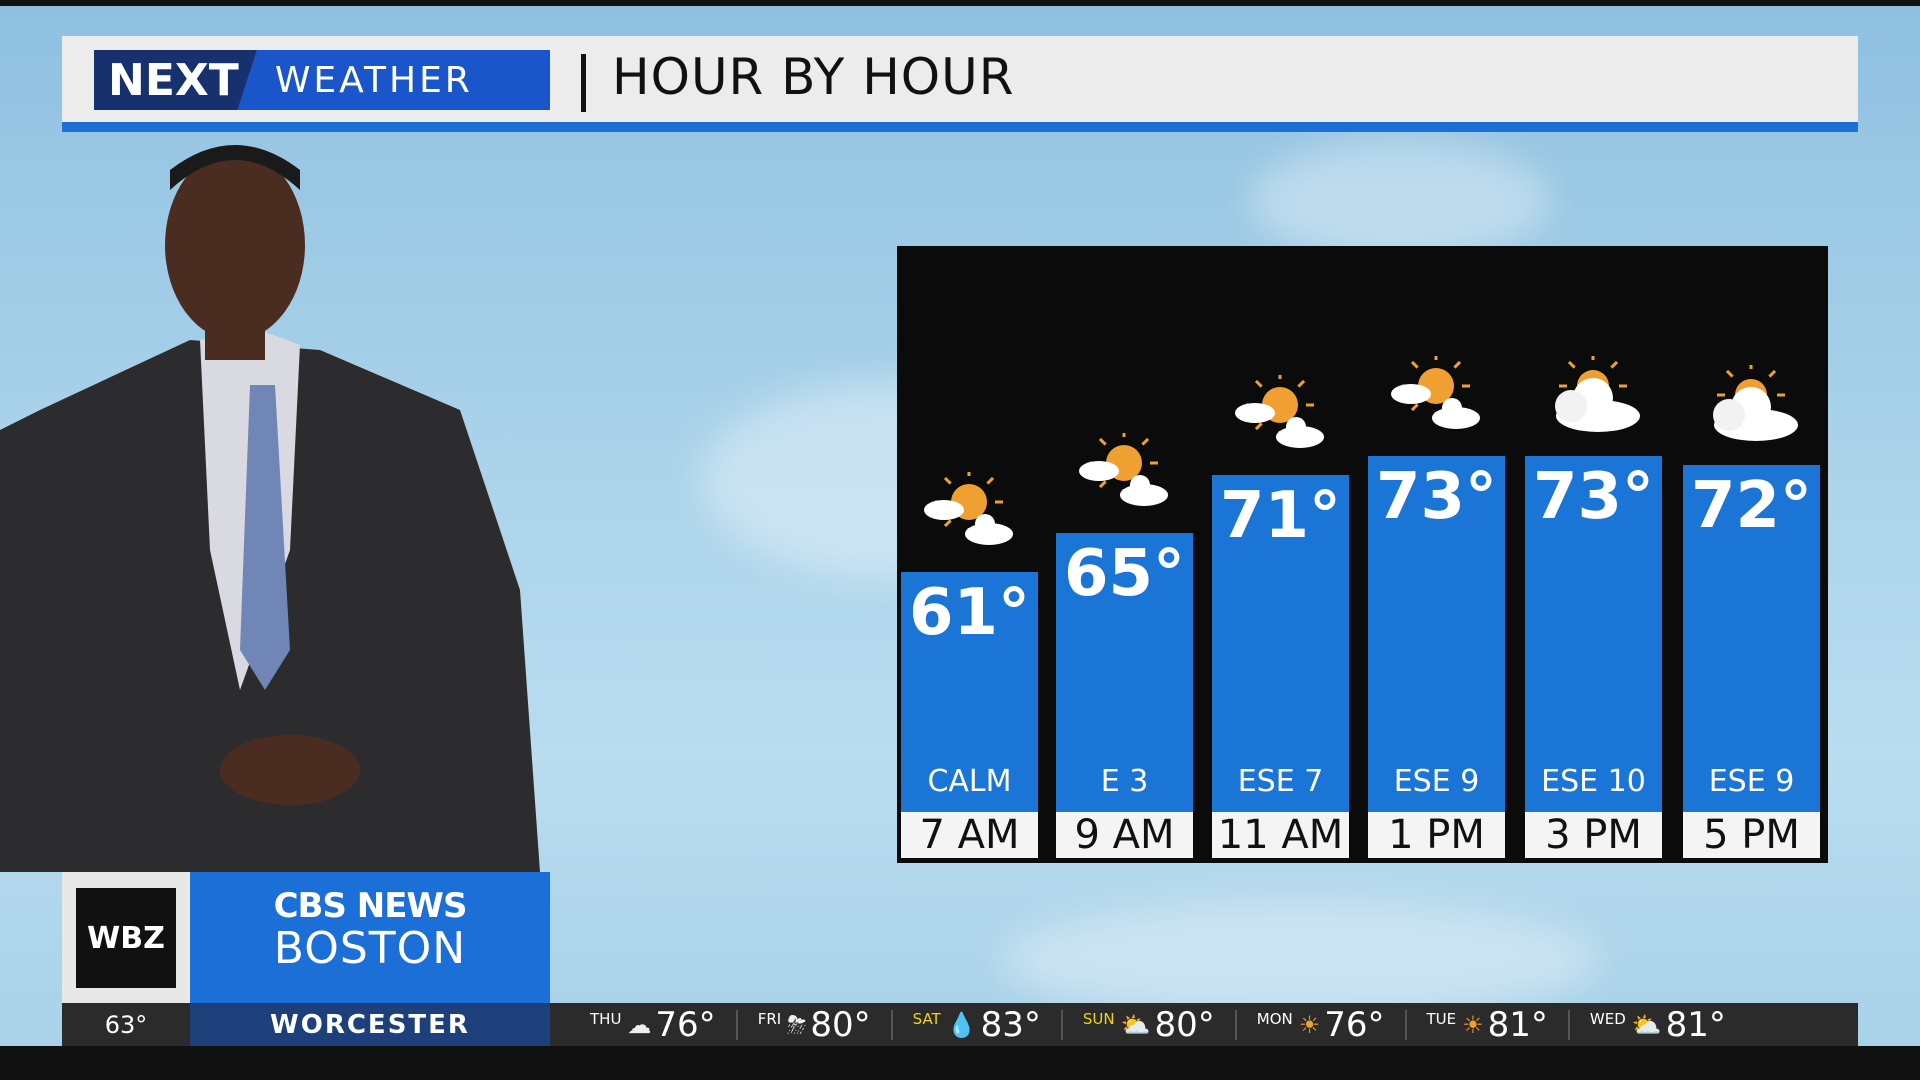 The width and height of the screenshot is (1920, 1080). Describe the element at coordinates (1607, 1018) in the screenshot. I see `day-label: WED` at that location.